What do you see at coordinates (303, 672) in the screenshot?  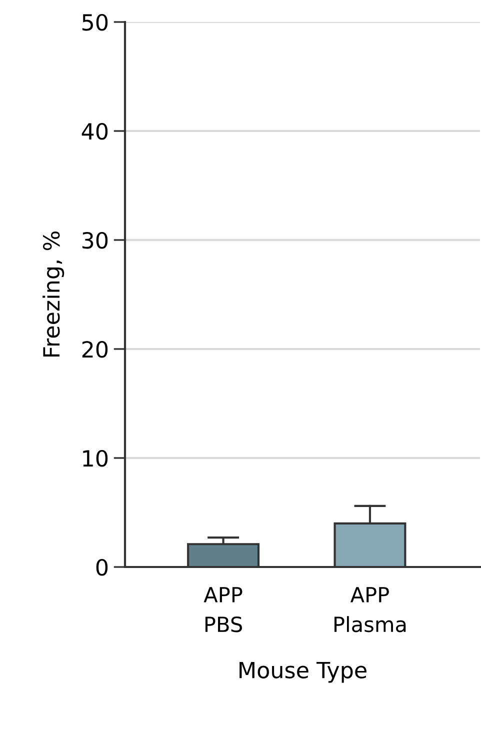 I see `x-axis-title: Mouse Type` at bounding box center [303, 672].